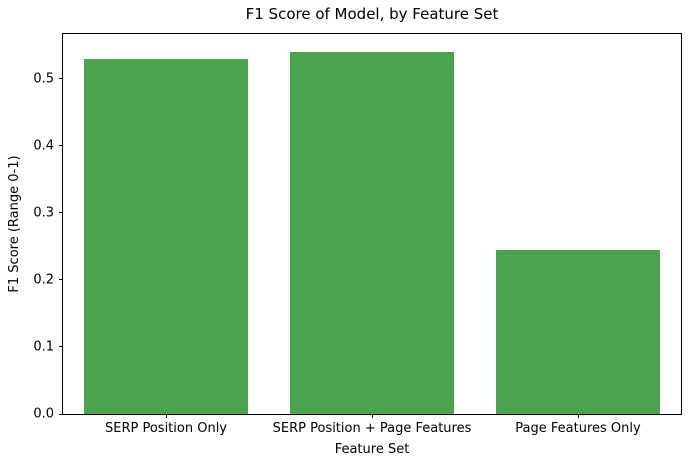  What do you see at coordinates (372, 428) in the screenshot?
I see `x-tick-label: SERP Position + Page Features` at bounding box center [372, 428].